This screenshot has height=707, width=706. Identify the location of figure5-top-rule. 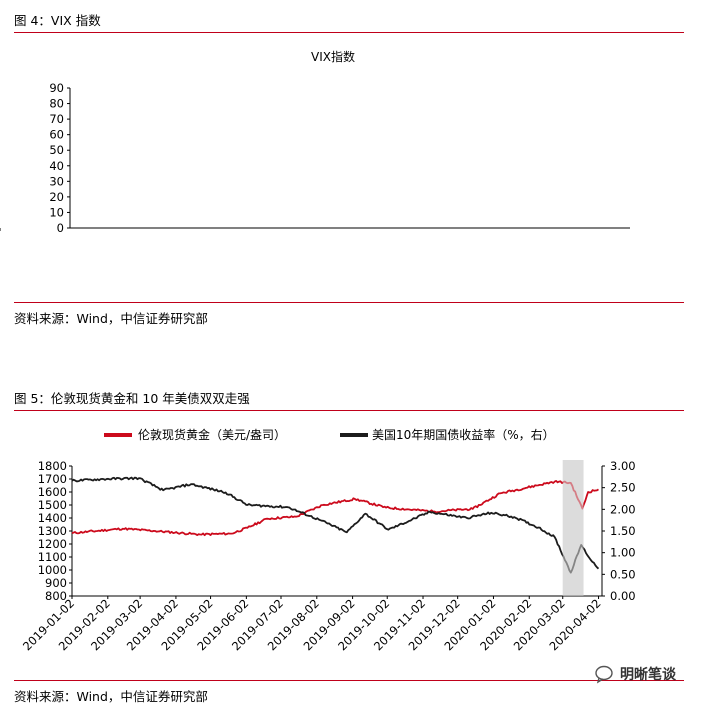
(349, 410).